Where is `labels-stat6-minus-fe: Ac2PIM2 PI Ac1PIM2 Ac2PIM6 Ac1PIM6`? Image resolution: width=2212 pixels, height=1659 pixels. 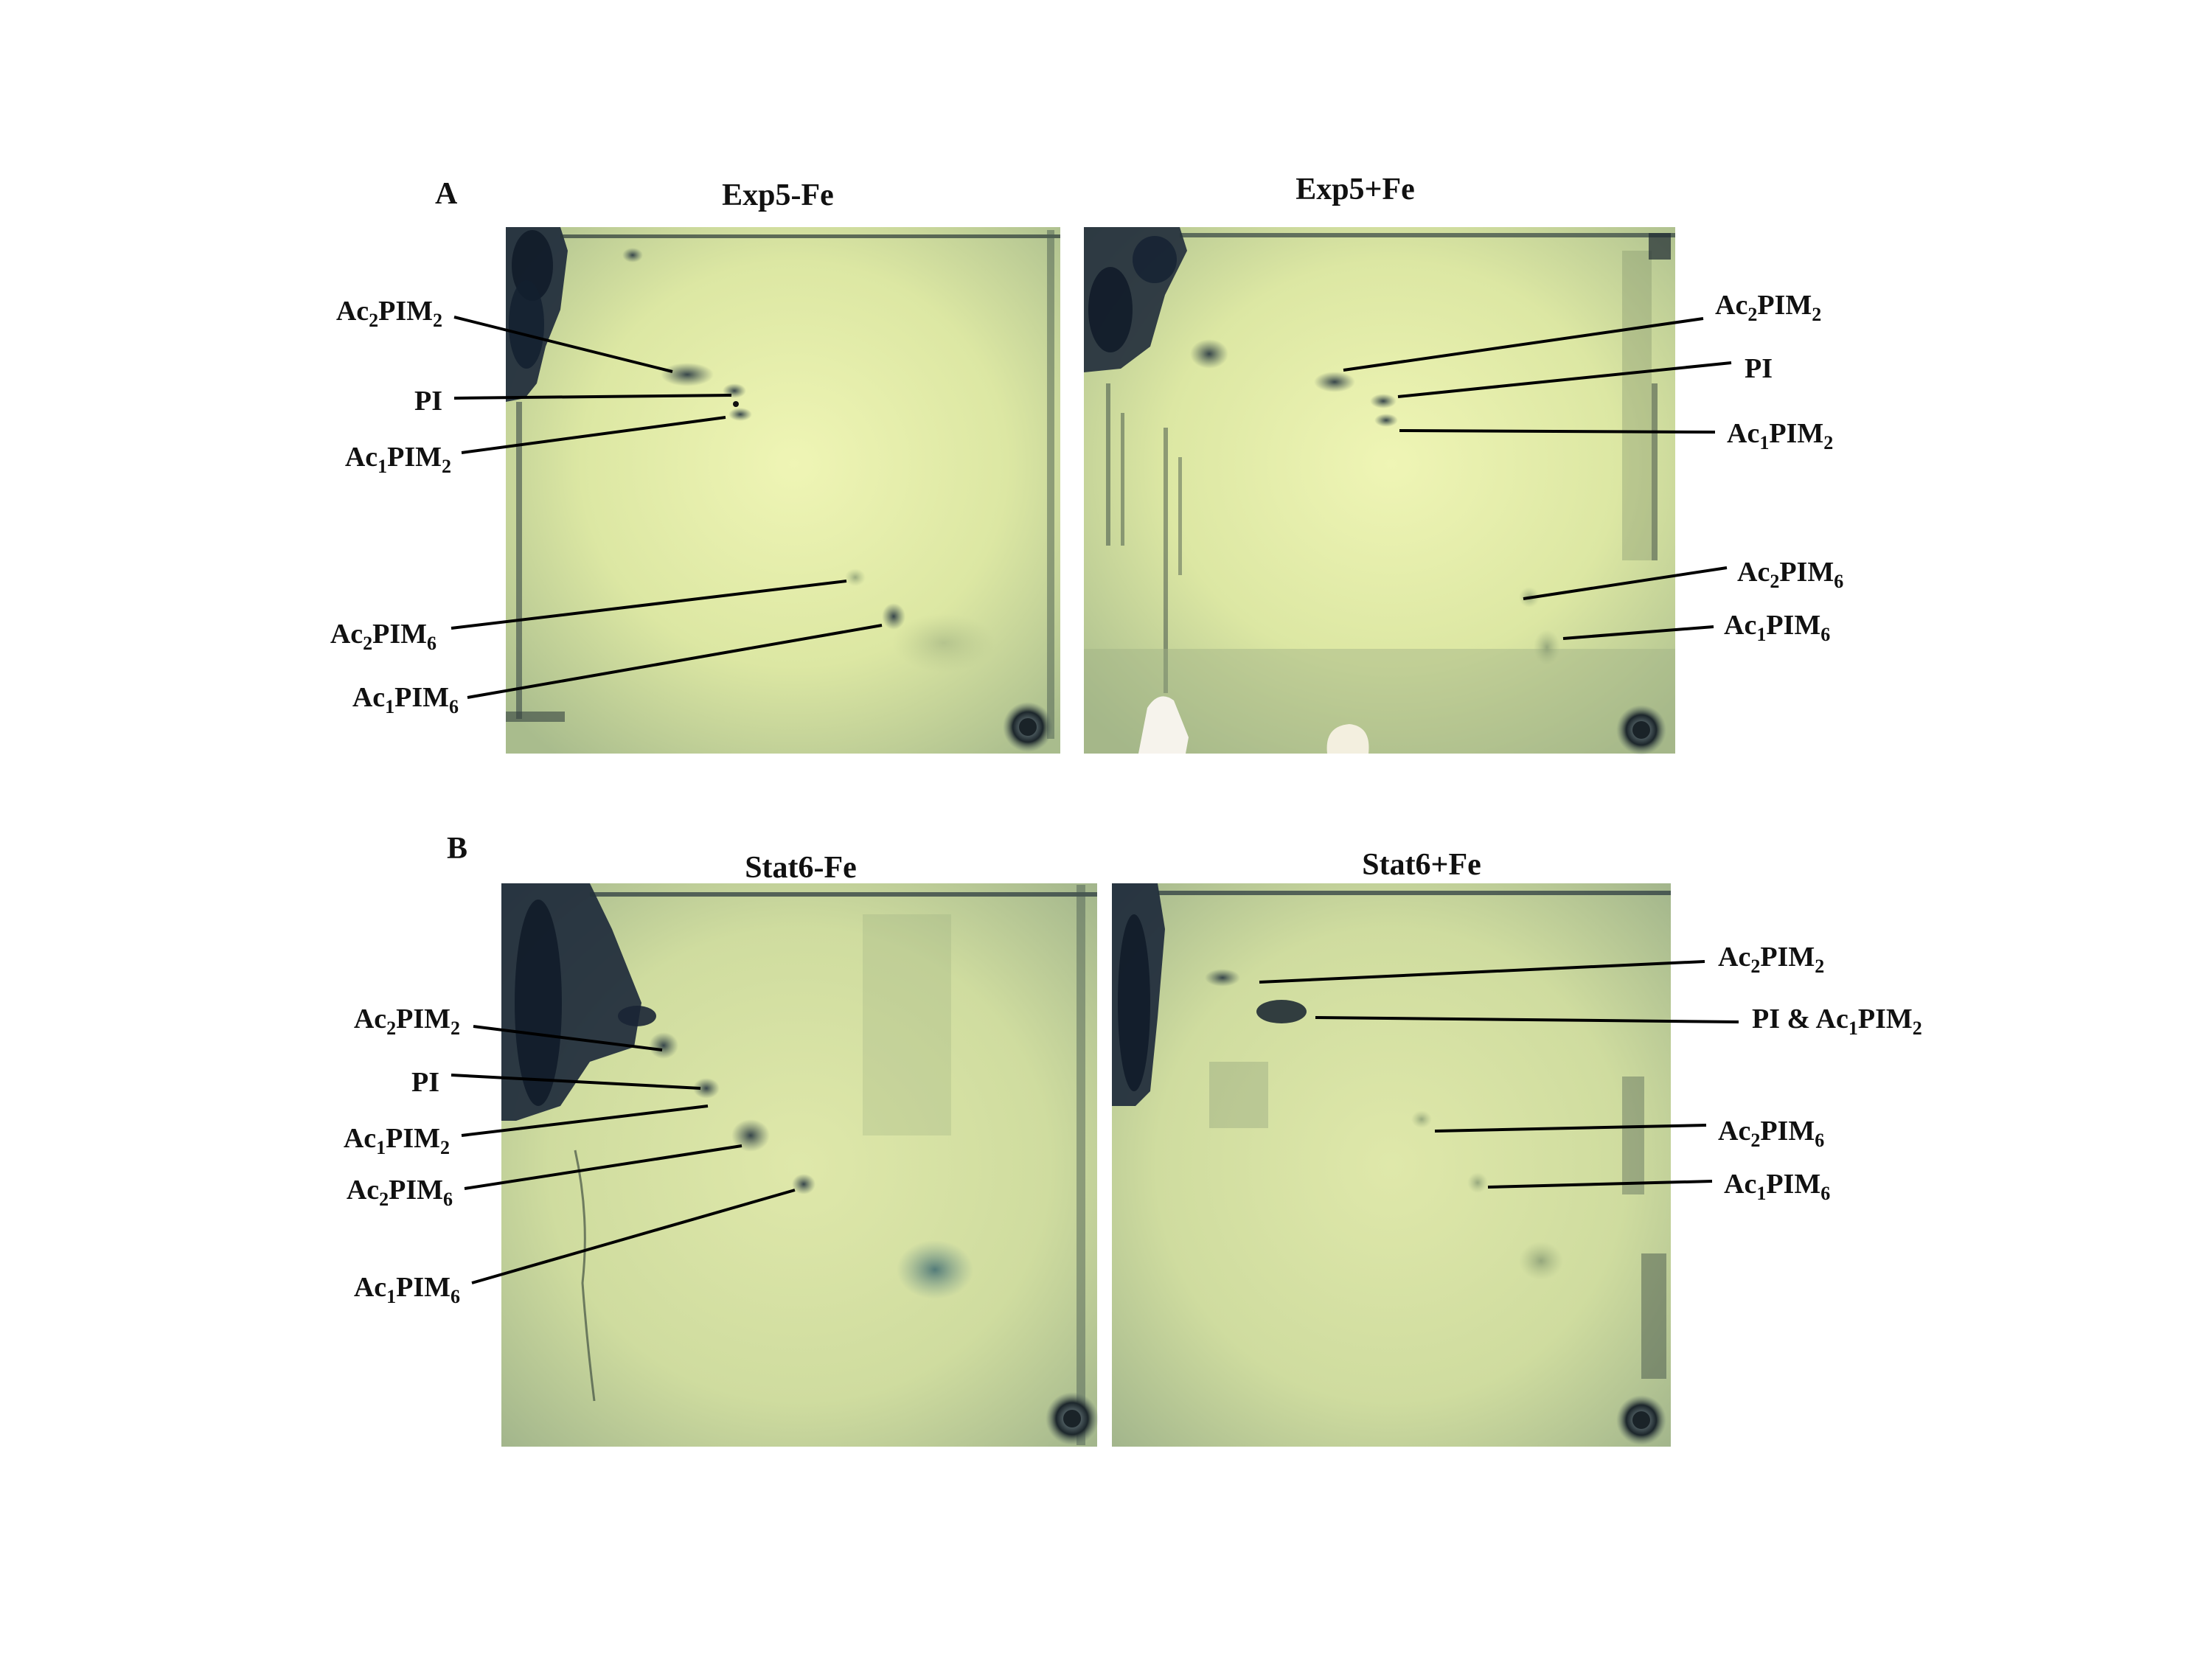
labels-stat6-minus-fe: Ac2PIM2 PI Ac1PIM2 Ac2PIM6 Ac1PIM6 is located at coordinates (570, 1155).